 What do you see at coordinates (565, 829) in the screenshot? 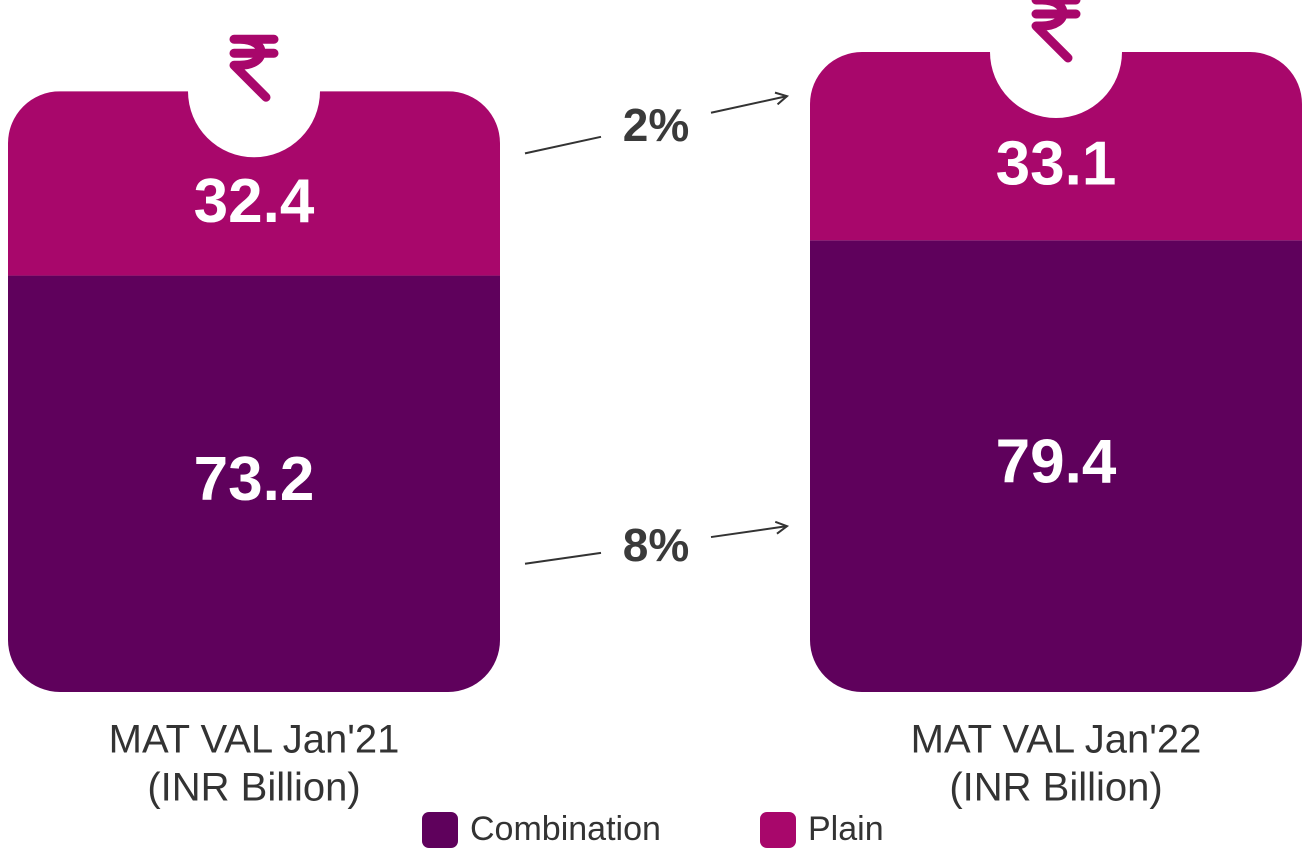
I see `legend-label: Combination` at bounding box center [565, 829].